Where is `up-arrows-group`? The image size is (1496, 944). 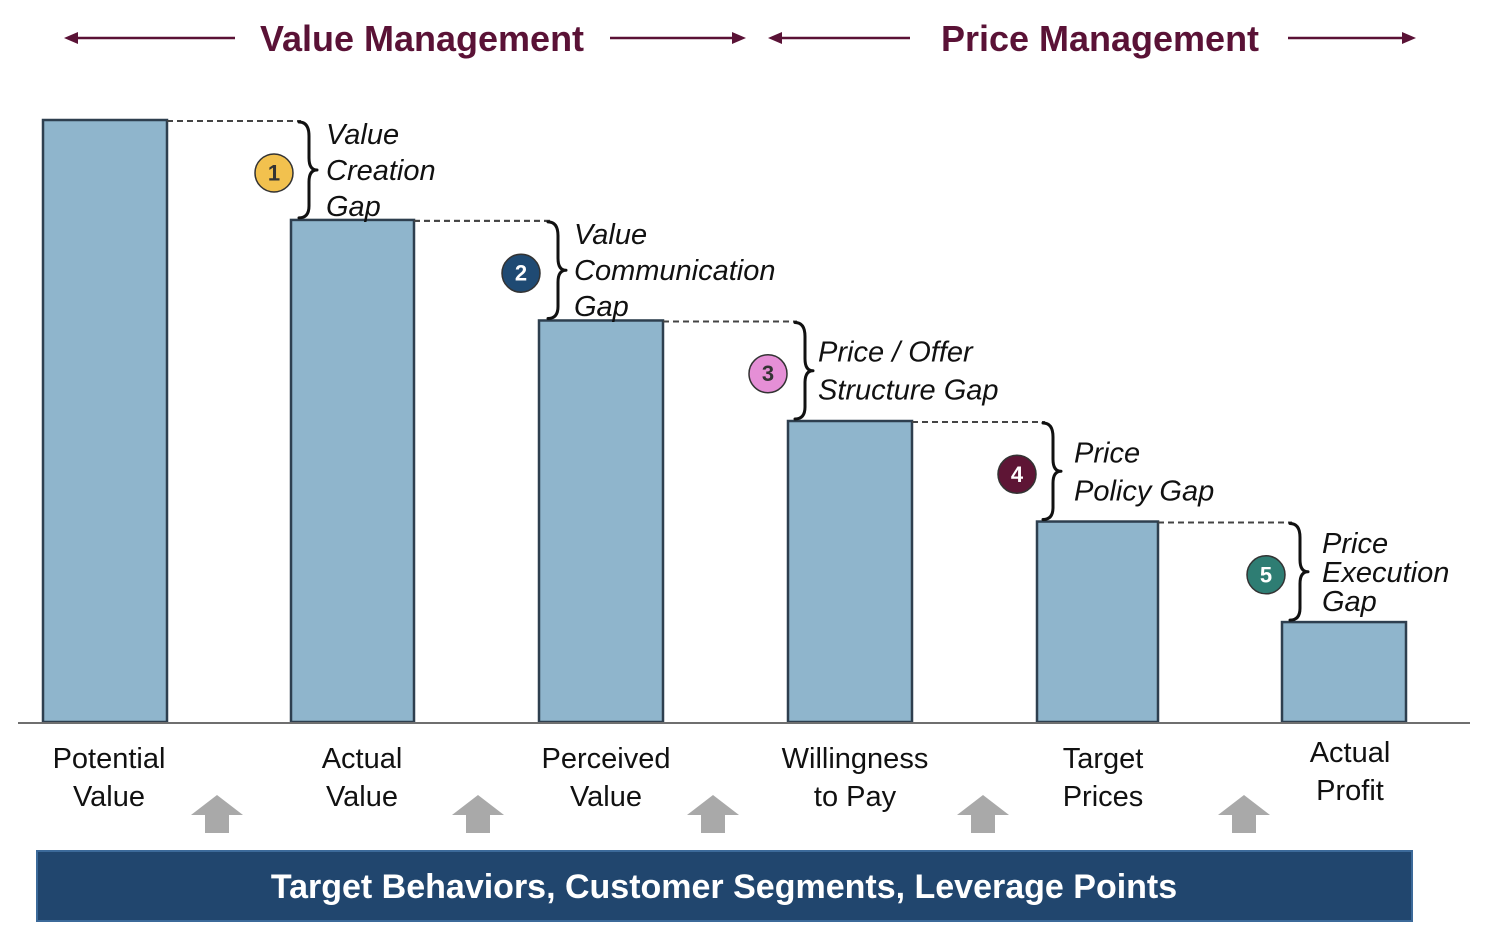 up-arrows-group is located at coordinates (730, 814).